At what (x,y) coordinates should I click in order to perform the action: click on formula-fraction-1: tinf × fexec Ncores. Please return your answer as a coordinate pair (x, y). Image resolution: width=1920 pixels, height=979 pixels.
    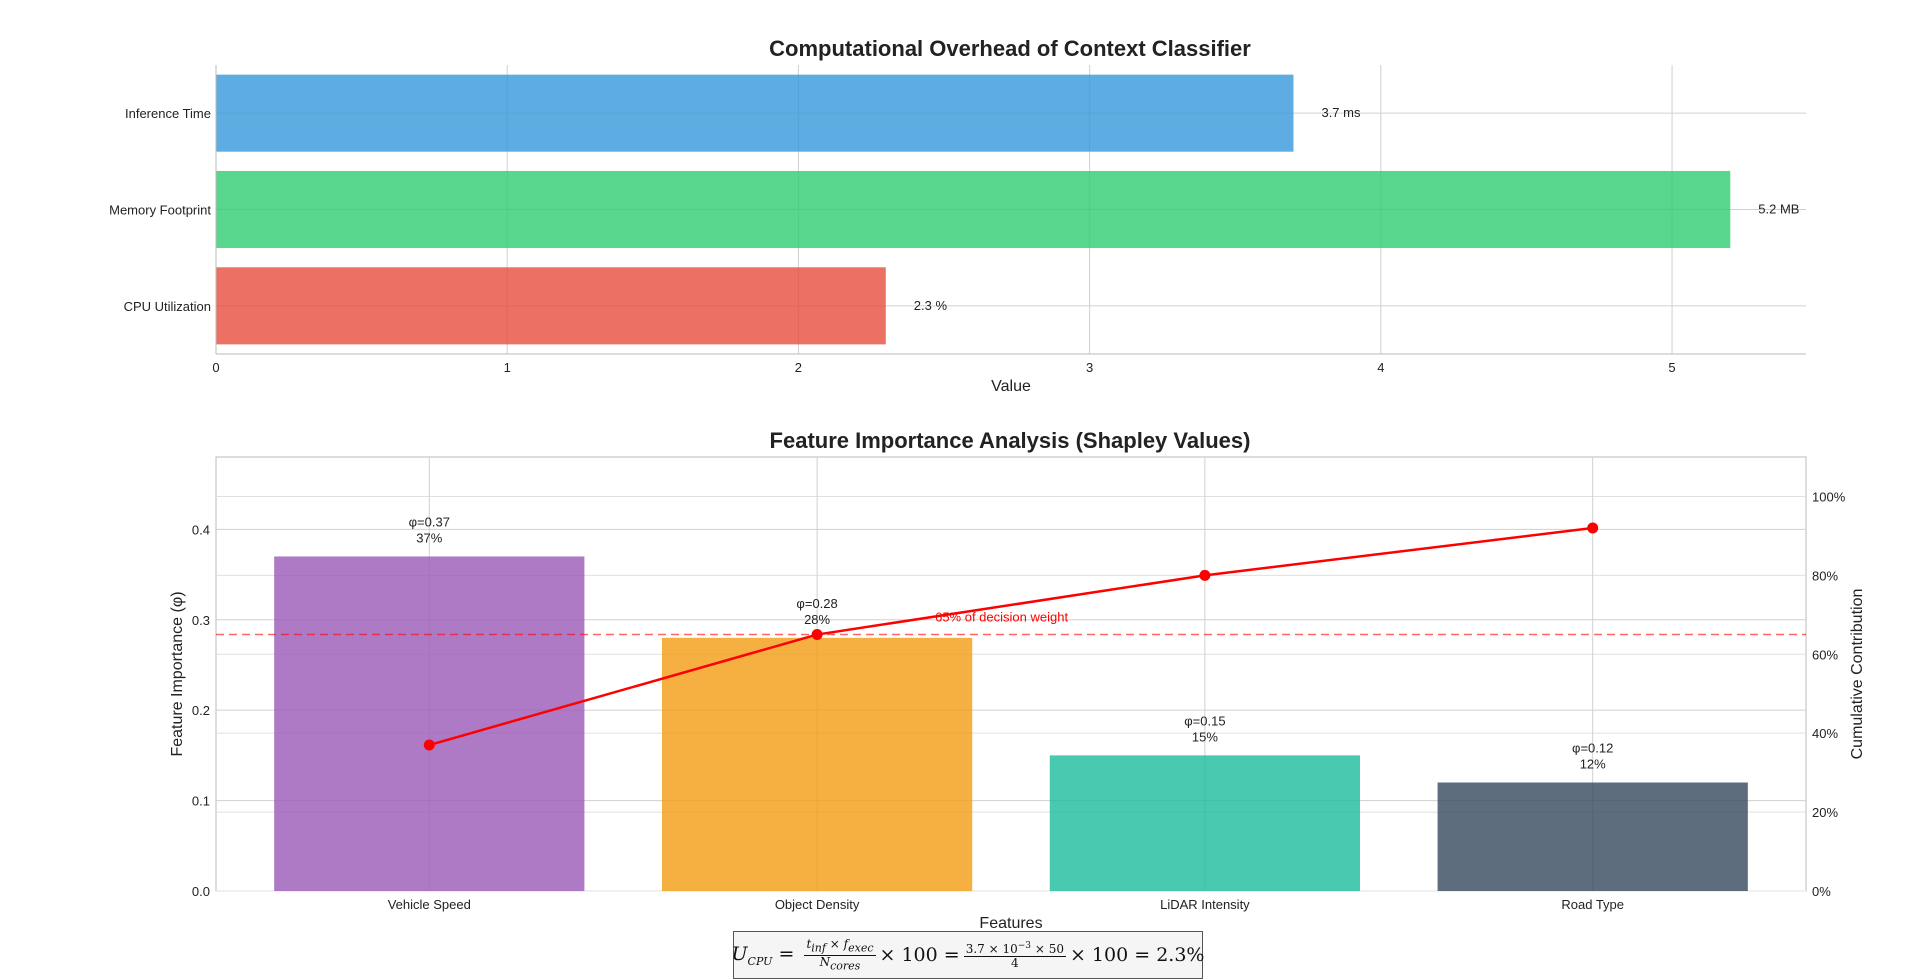
    Looking at the image, I should click on (840, 954).